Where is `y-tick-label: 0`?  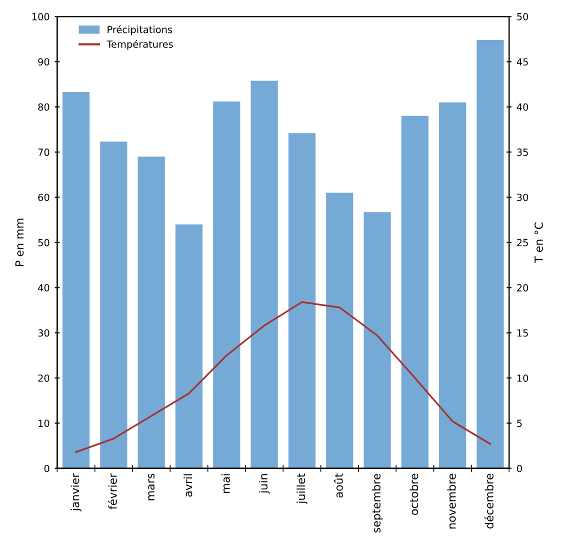 y-tick-label: 0 is located at coordinates (47, 468).